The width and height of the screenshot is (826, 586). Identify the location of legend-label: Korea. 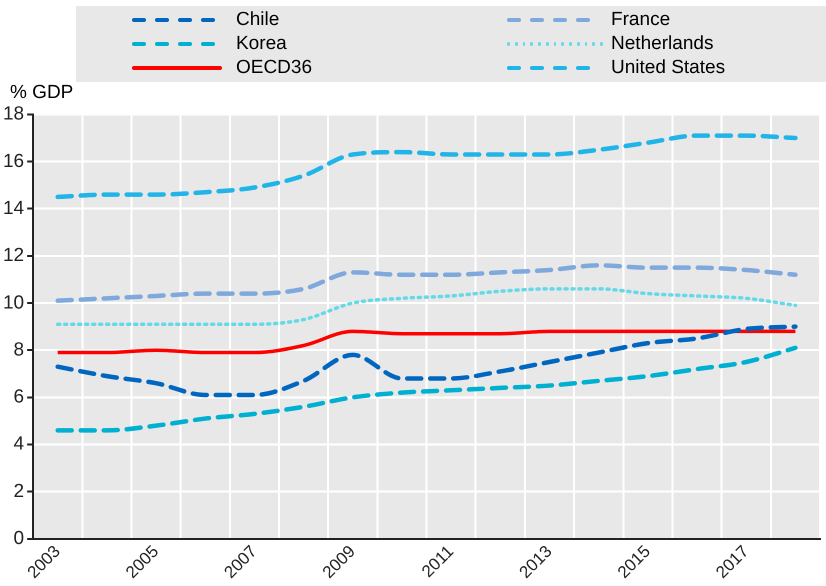
(261, 44).